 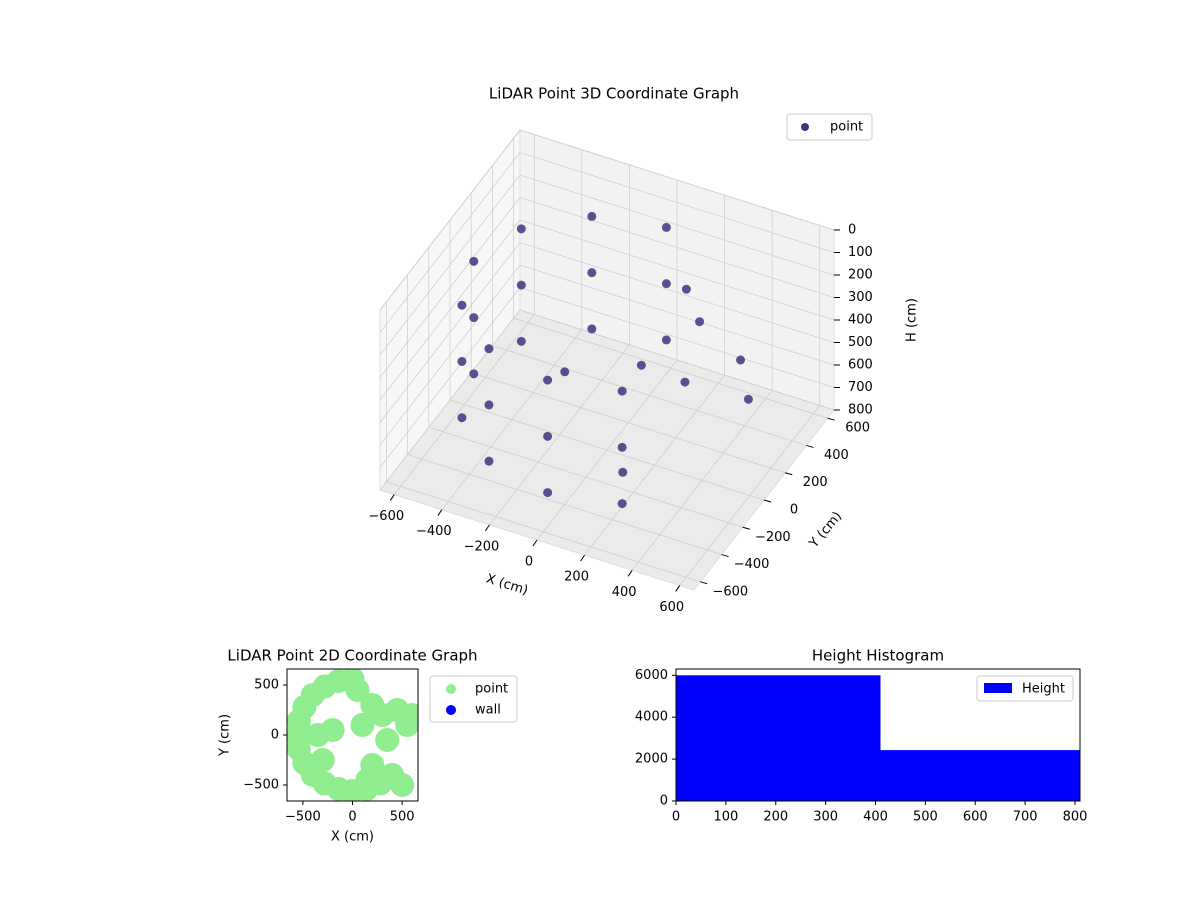 What do you see at coordinates (1025, 817) in the screenshot?
I see `x-tick-label: 700` at bounding box center [1025, 817].